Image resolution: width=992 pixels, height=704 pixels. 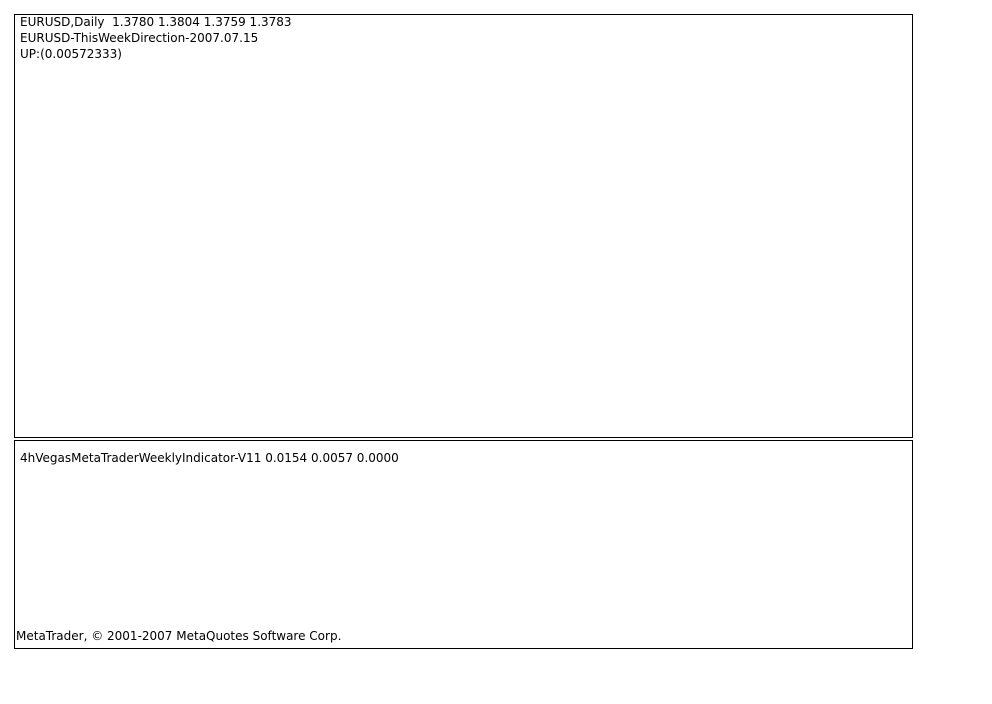 I want to click on annotation: UP:(0.00572333), so click(x=71, y=54).